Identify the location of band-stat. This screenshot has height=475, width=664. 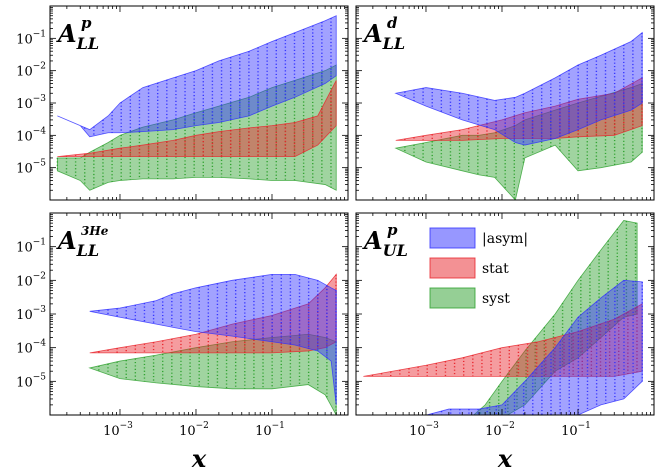
(197, 118).